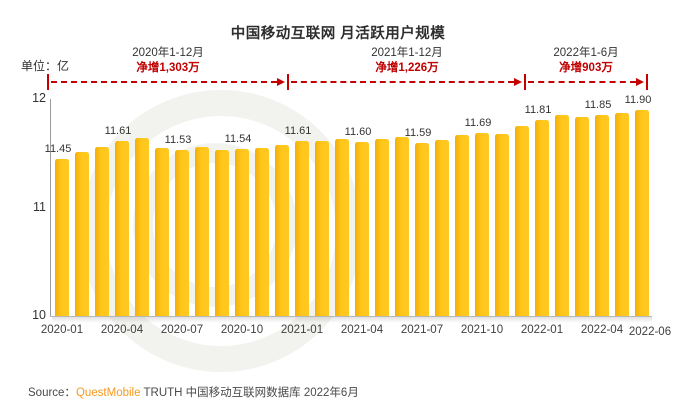  What do you see at coordinates (298, 131) in the screenshot?
I see `value-label-2021-01: 11.61` at bounding box center [298, 131].